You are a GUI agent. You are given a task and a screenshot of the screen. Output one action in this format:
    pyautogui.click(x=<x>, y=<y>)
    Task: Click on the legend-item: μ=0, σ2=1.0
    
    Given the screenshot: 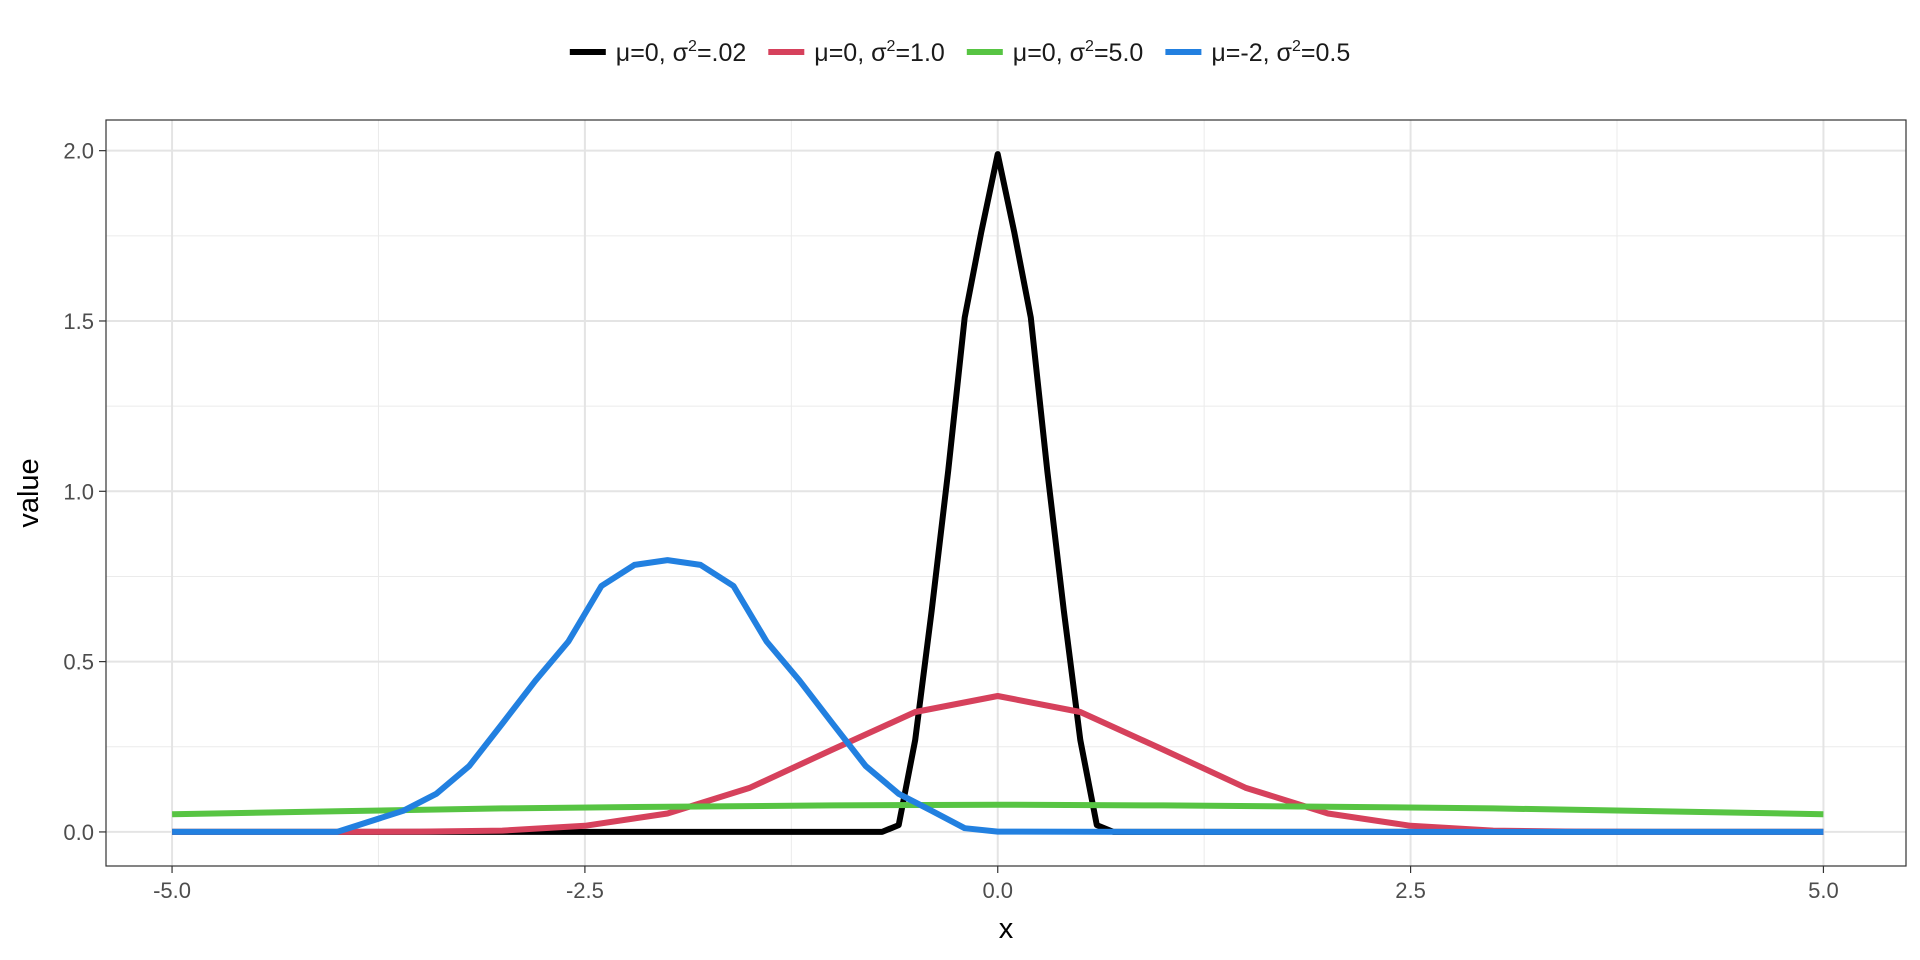 What is the action you would take?
    pyautogui.click(x=856, y=52)
    